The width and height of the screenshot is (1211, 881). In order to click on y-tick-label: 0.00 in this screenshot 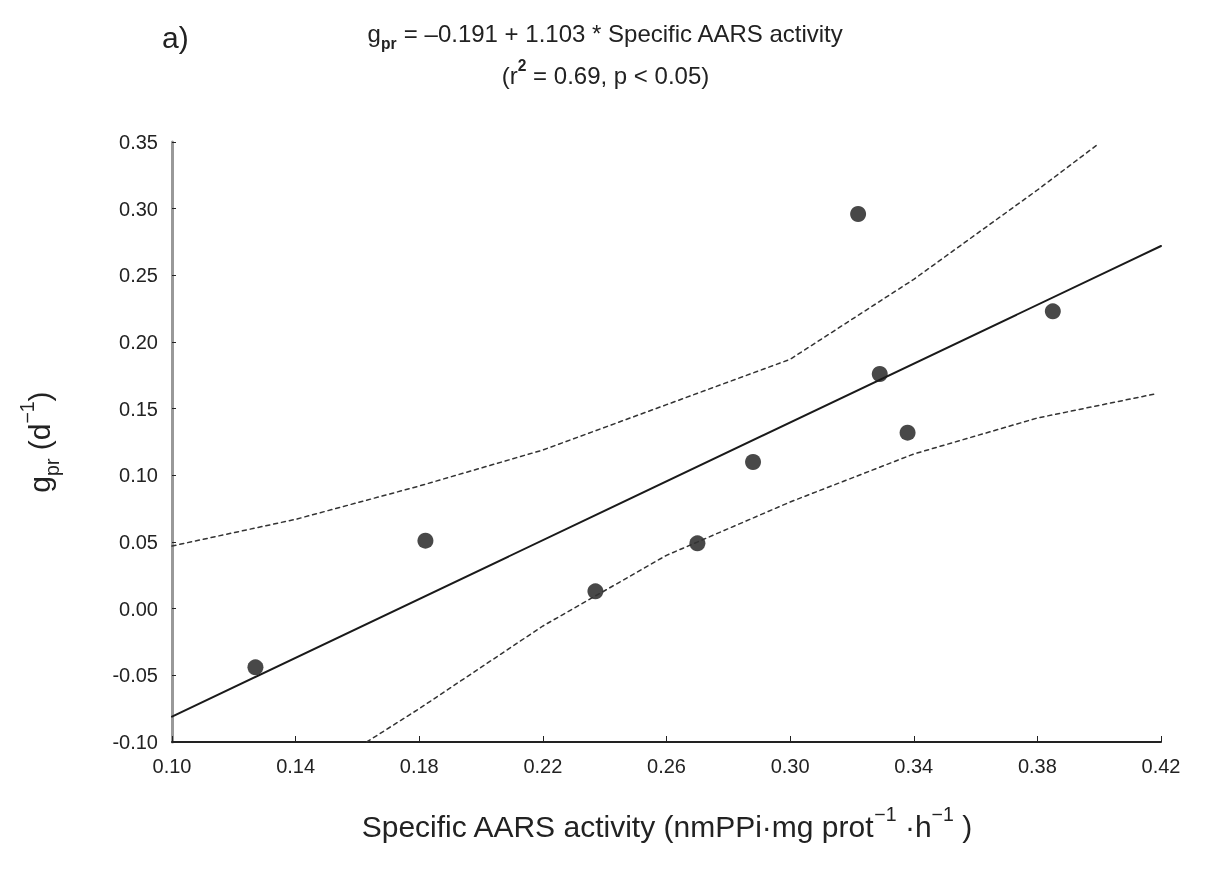, I will do `click(138, 608)`.